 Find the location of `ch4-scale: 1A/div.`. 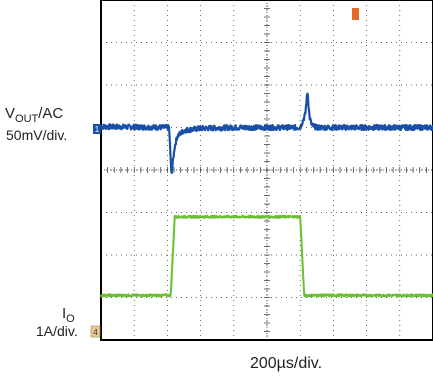

ch4-scale: 1A/div. is located at coordinates (57, 331).